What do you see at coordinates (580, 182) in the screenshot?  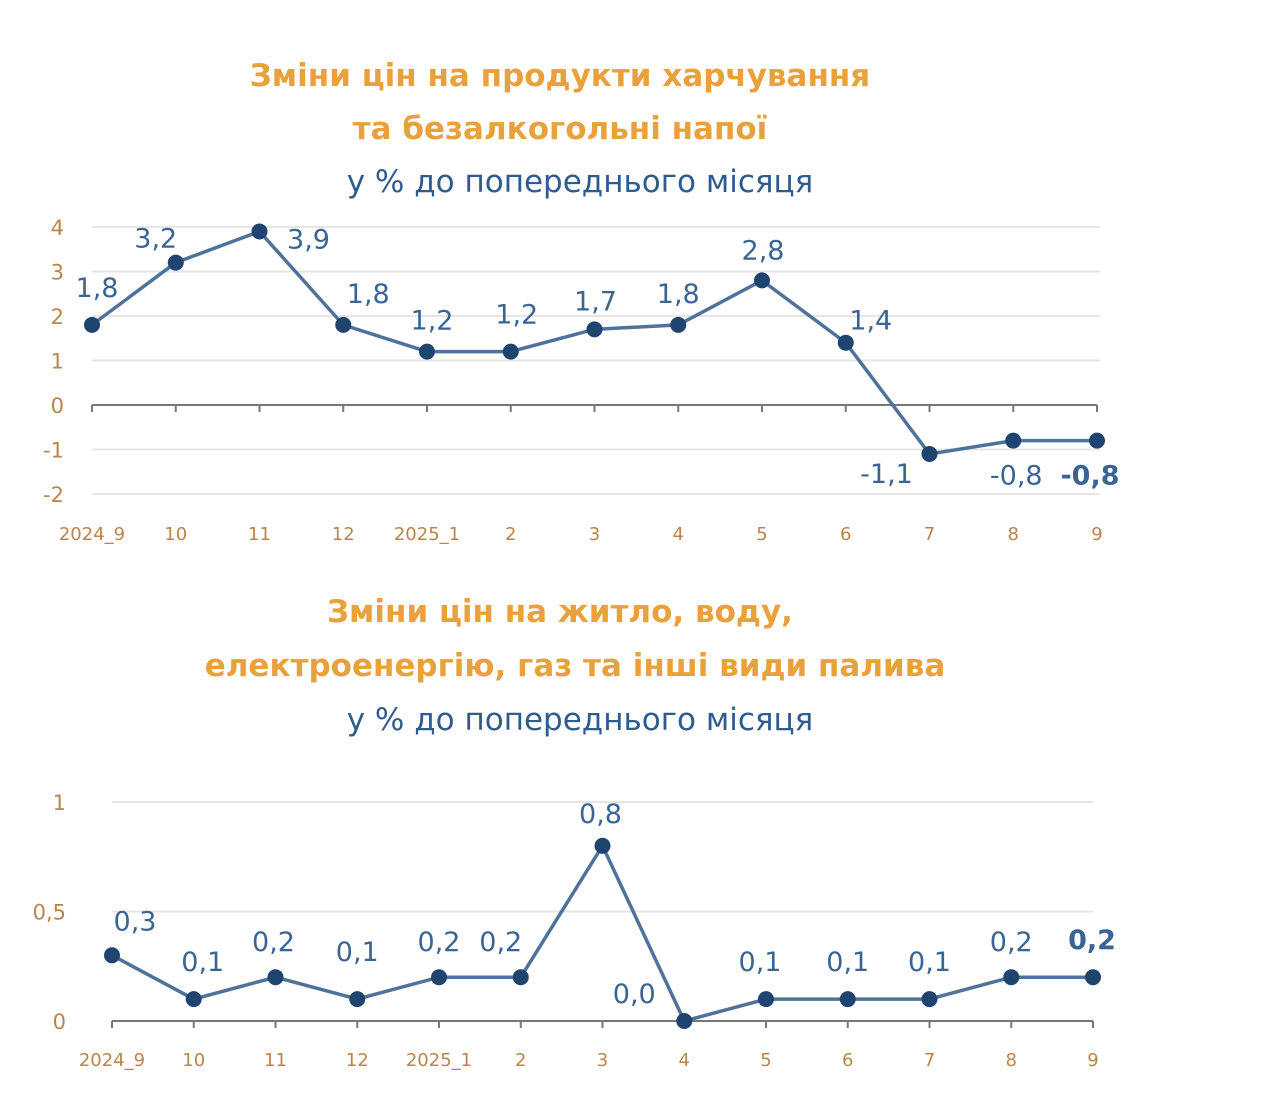 I see `chart1-subtitle: у % до попереднього місяця` at bounding box center [580, 182].